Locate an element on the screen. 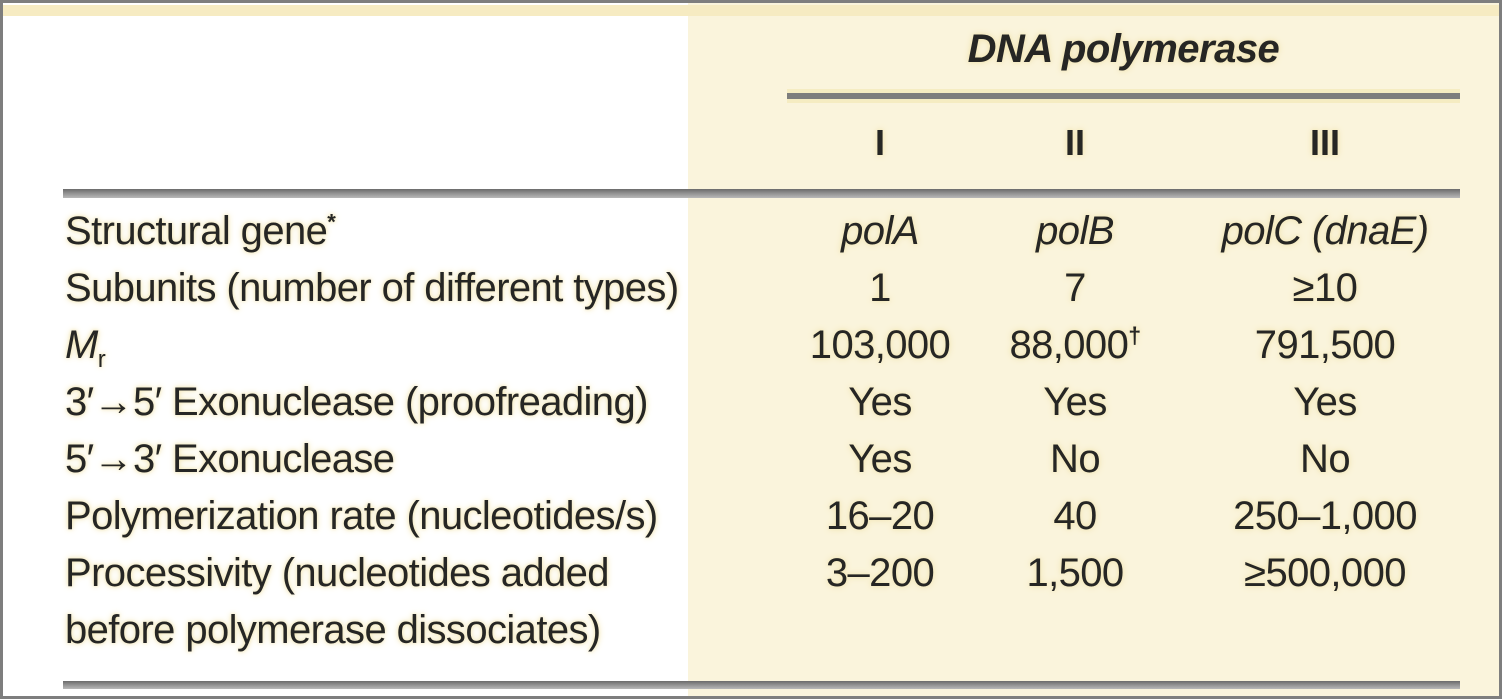 This screenshot has width=1502, height=699. table-row-molecular-weight: Mr 103,000 88,000† 791,500 is located at coordinates (751, 345).